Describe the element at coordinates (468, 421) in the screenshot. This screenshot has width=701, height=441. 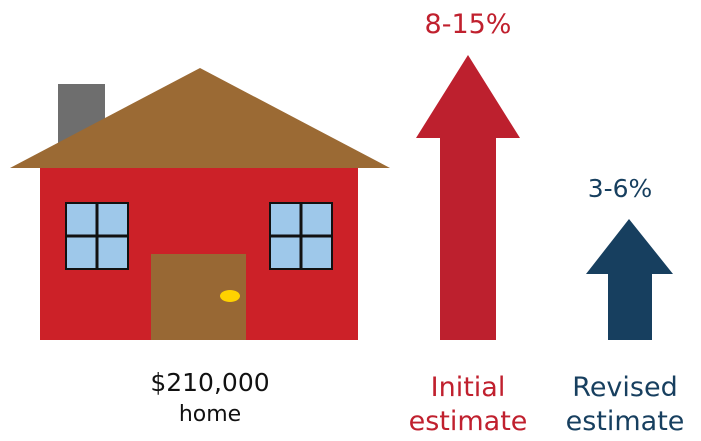
I see `initial-estimate-label-line2: estimate` at that location.